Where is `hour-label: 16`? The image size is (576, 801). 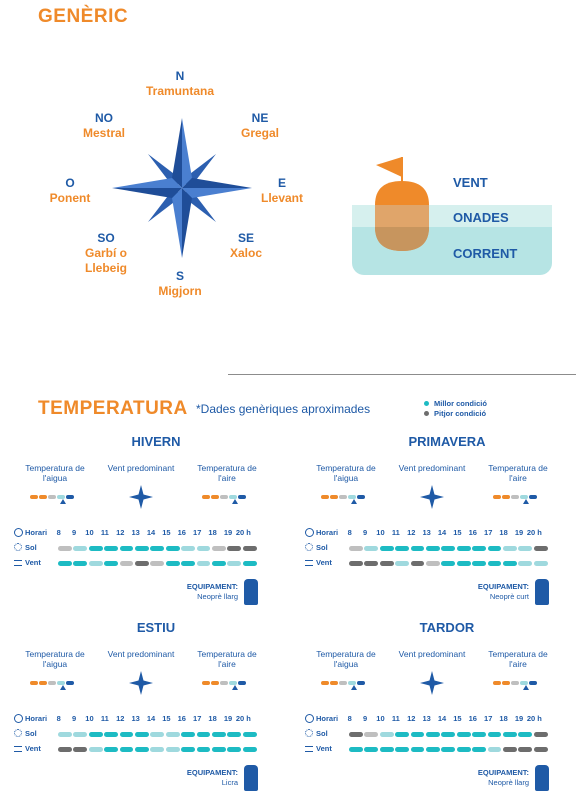
hour-label: 16 is located at coordinates (181, 532).